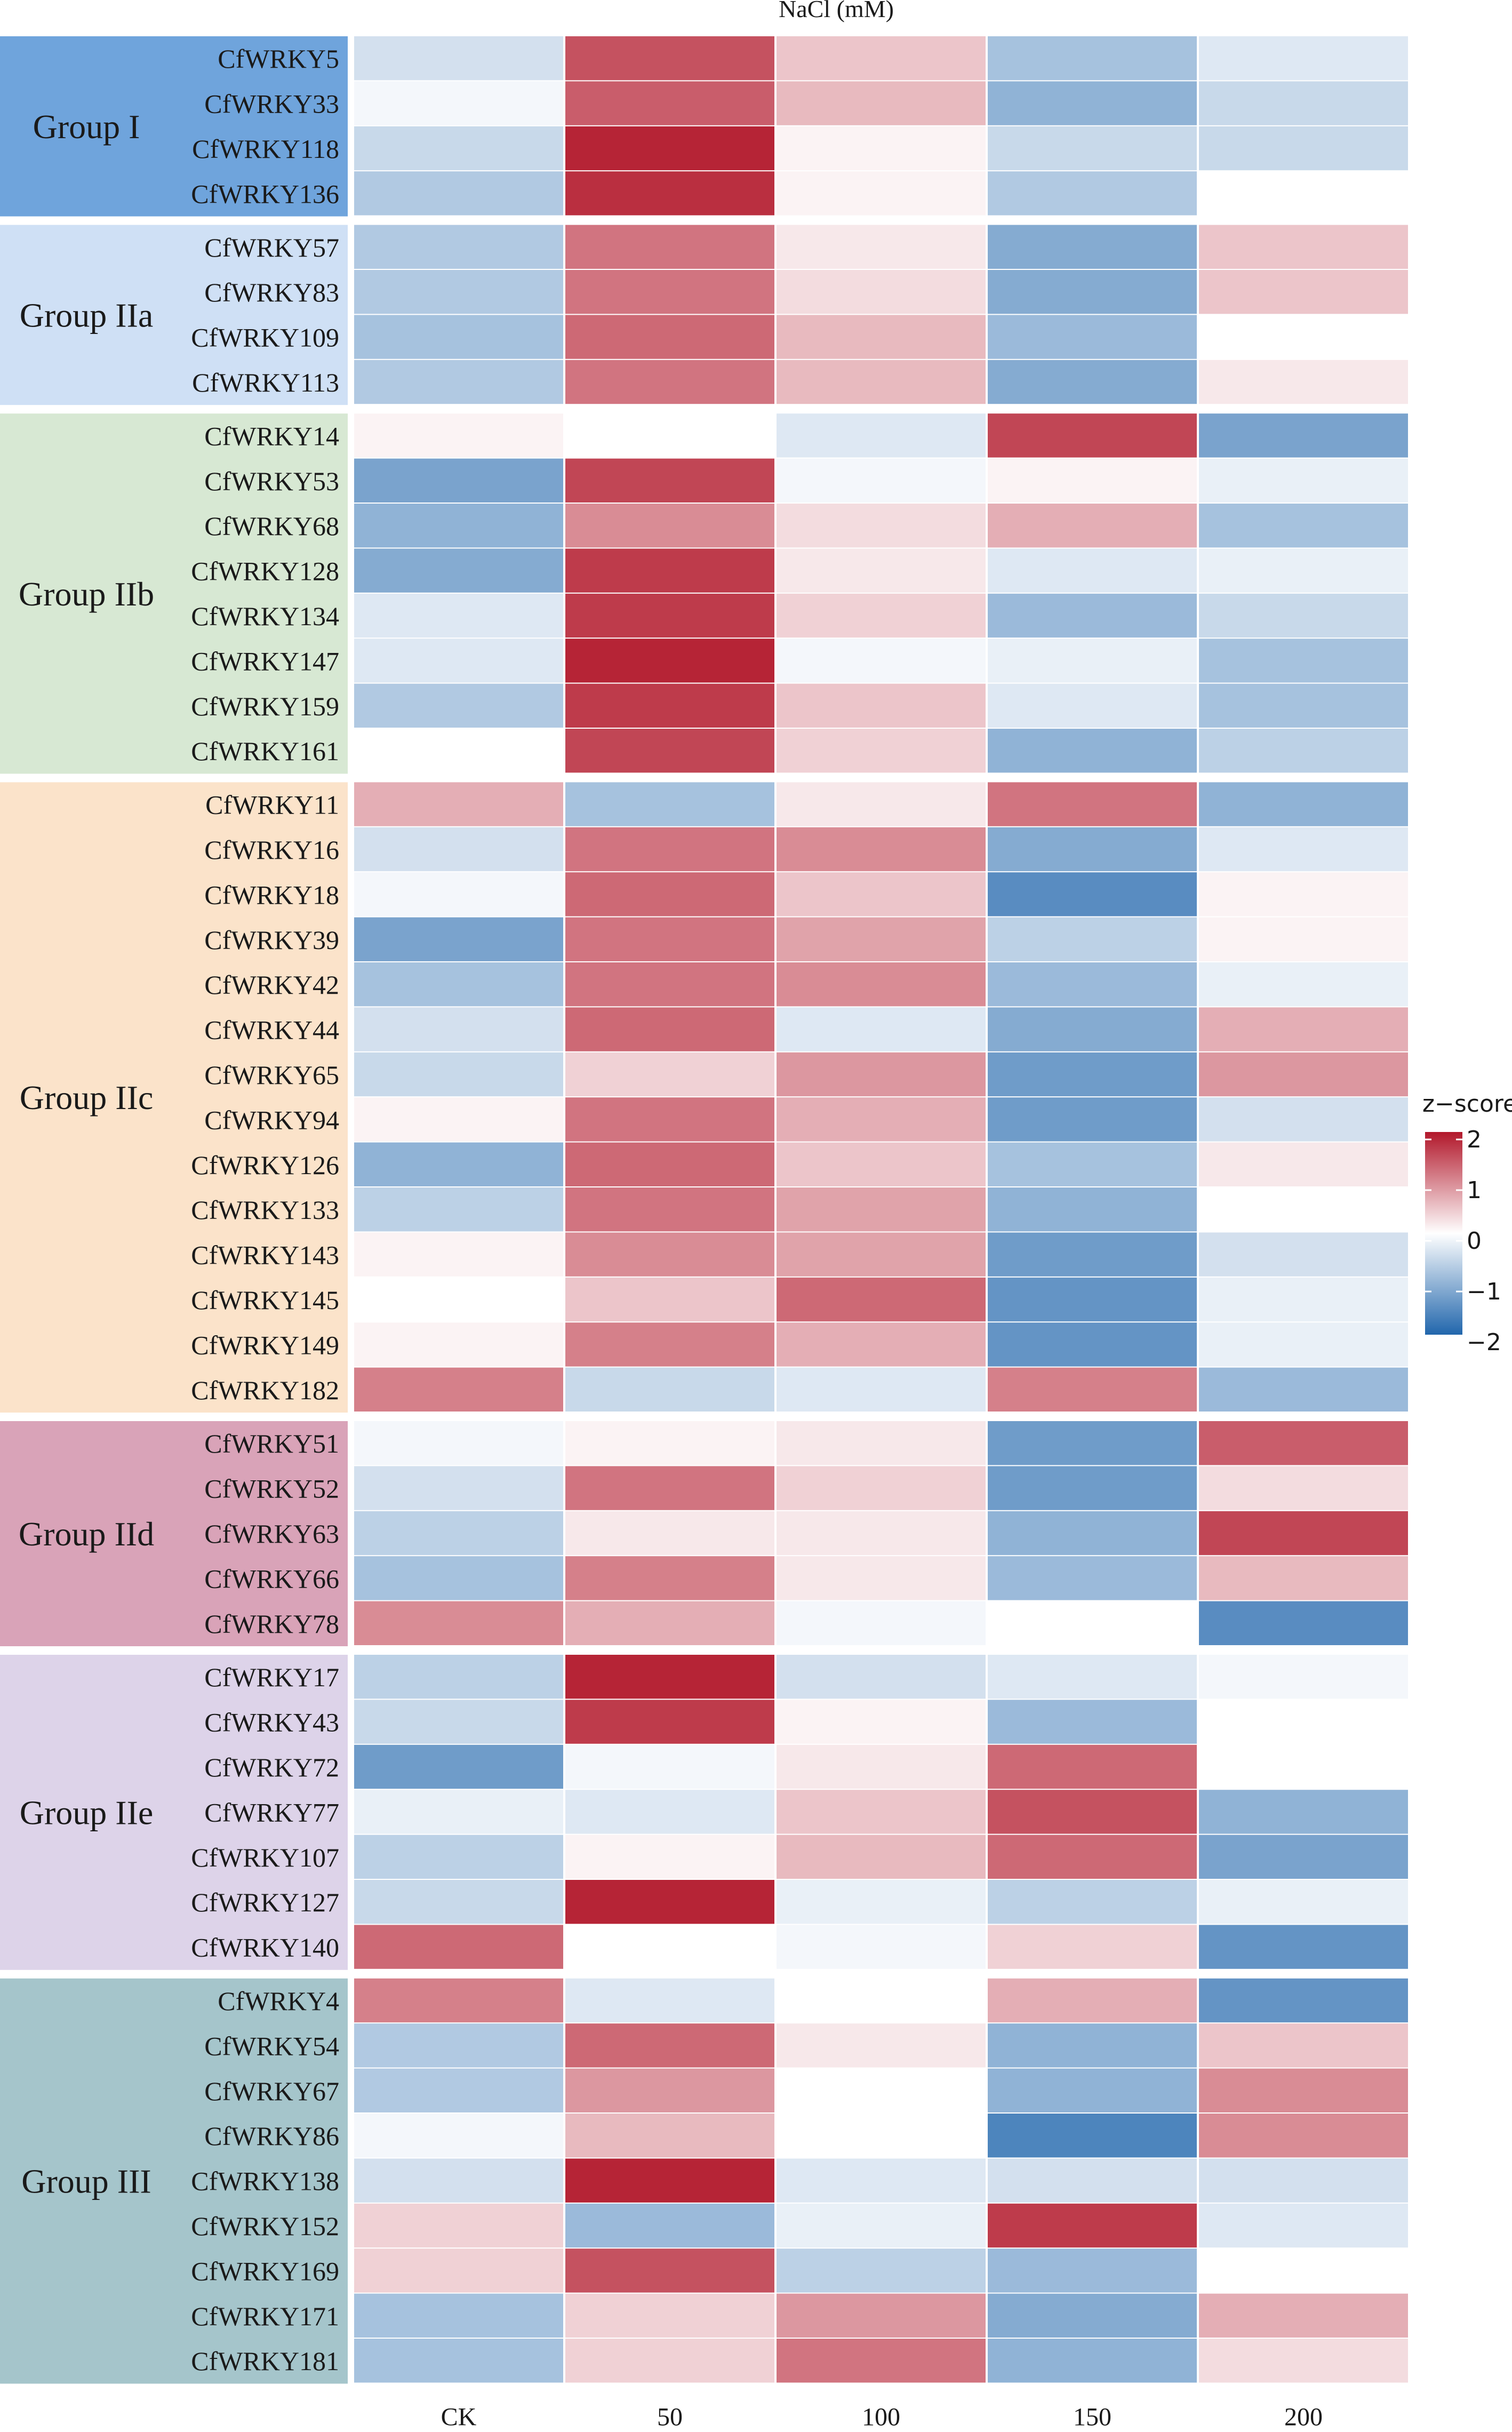 The image size is (1512, 2432). Describe the element at coordinates (265, 1165) in the screenshot. I see `gene-label: CfWRKY126` at that location.